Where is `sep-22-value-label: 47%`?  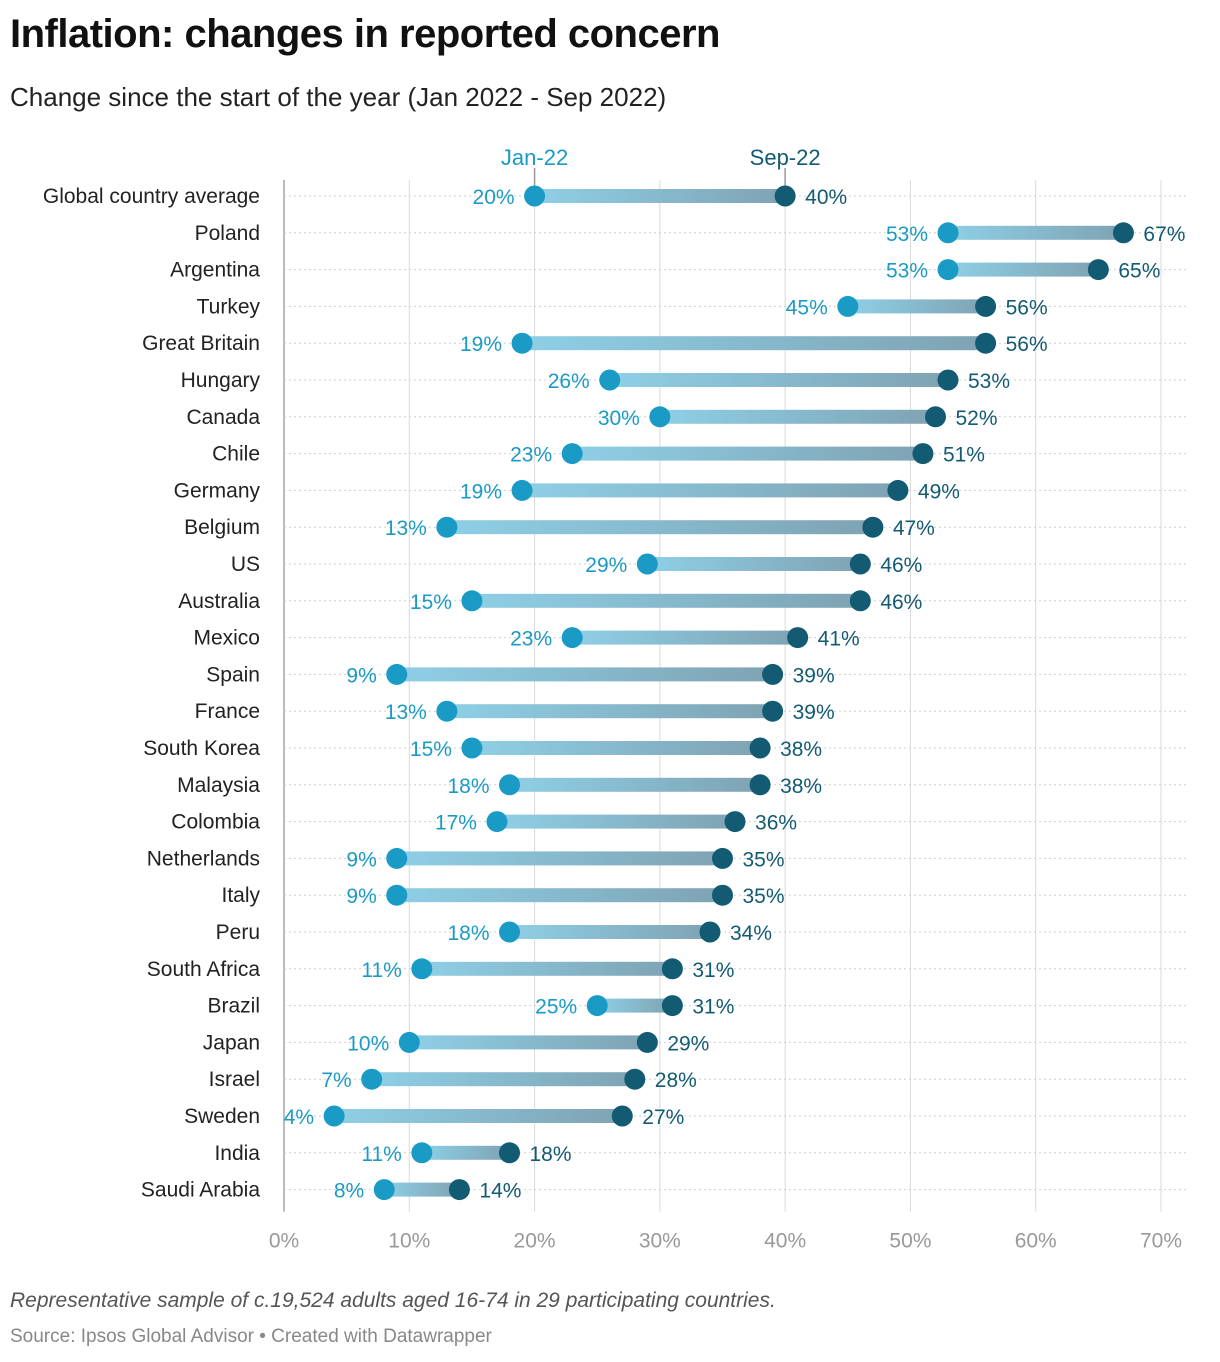
sep-22-value-label: 47% is located at coordinates (914, 528).